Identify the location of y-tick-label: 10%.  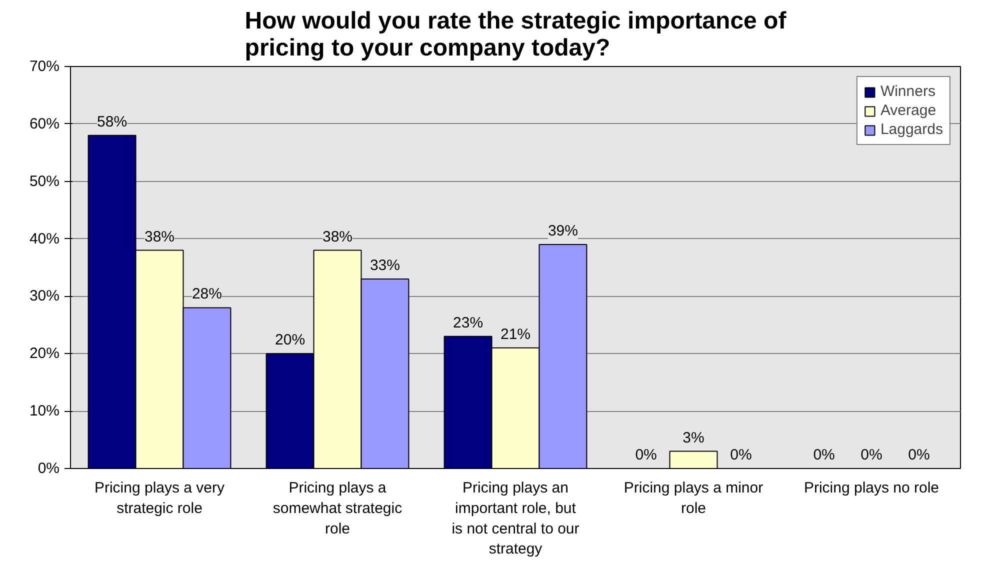
(44, 411).